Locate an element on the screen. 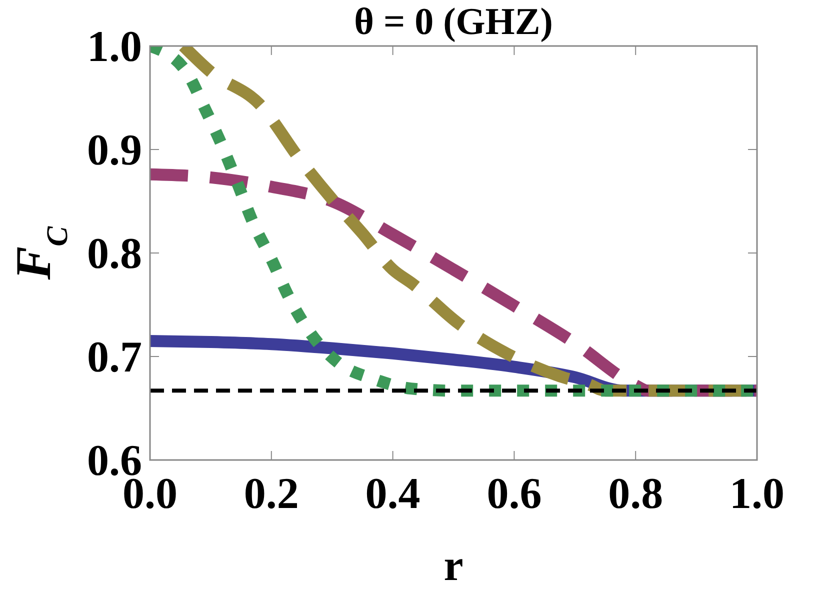 This screenshot has width=834, height=592. x-tick-label: 0.4 is located at coordinates (392, 493).